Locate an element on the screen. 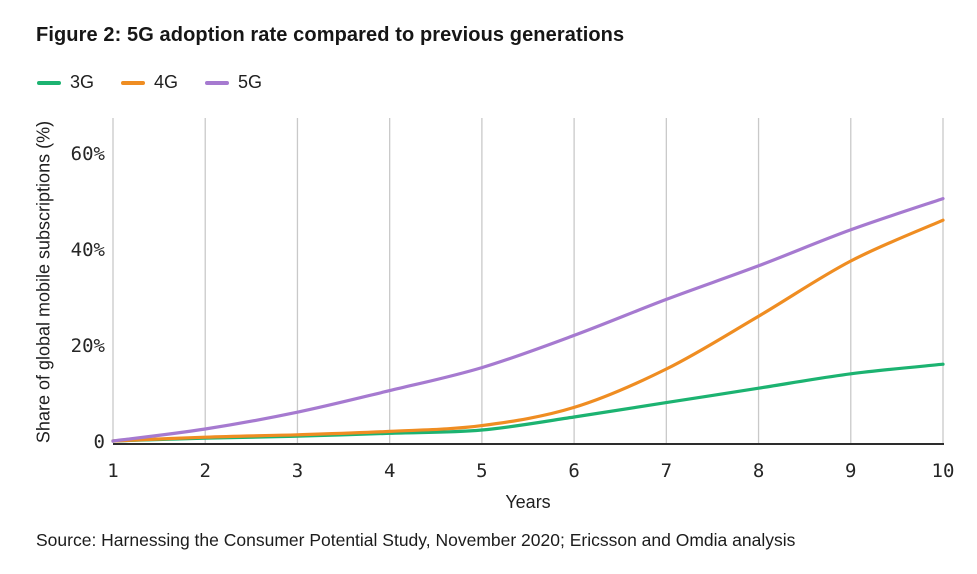  legend-label-5g: 5G is located at coordinates (250, 82).